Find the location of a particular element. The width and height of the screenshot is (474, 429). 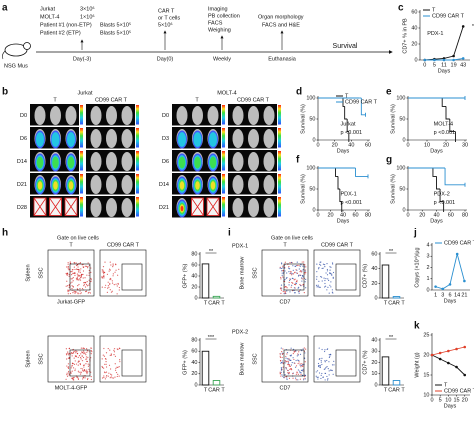

column-header: CD99 CAR T is located at coordinates (123, 245).